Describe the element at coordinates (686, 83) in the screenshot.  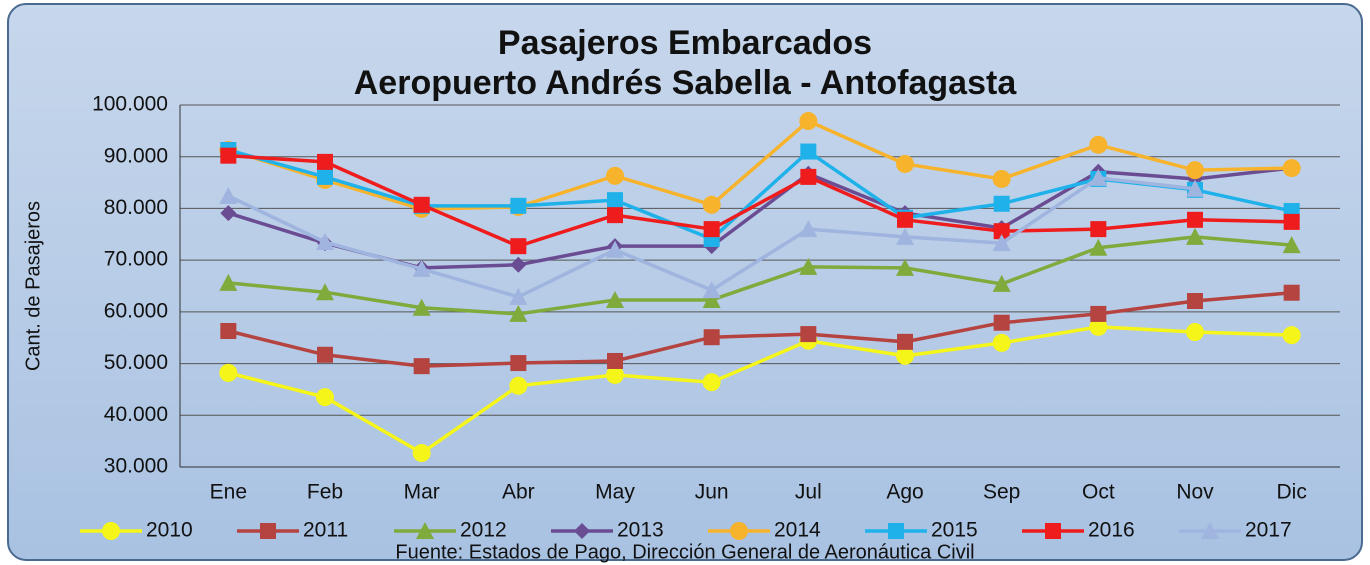
I see `chart-subtitle: Aeropuerto Andrés Sabella - Antofagasta` at that location.